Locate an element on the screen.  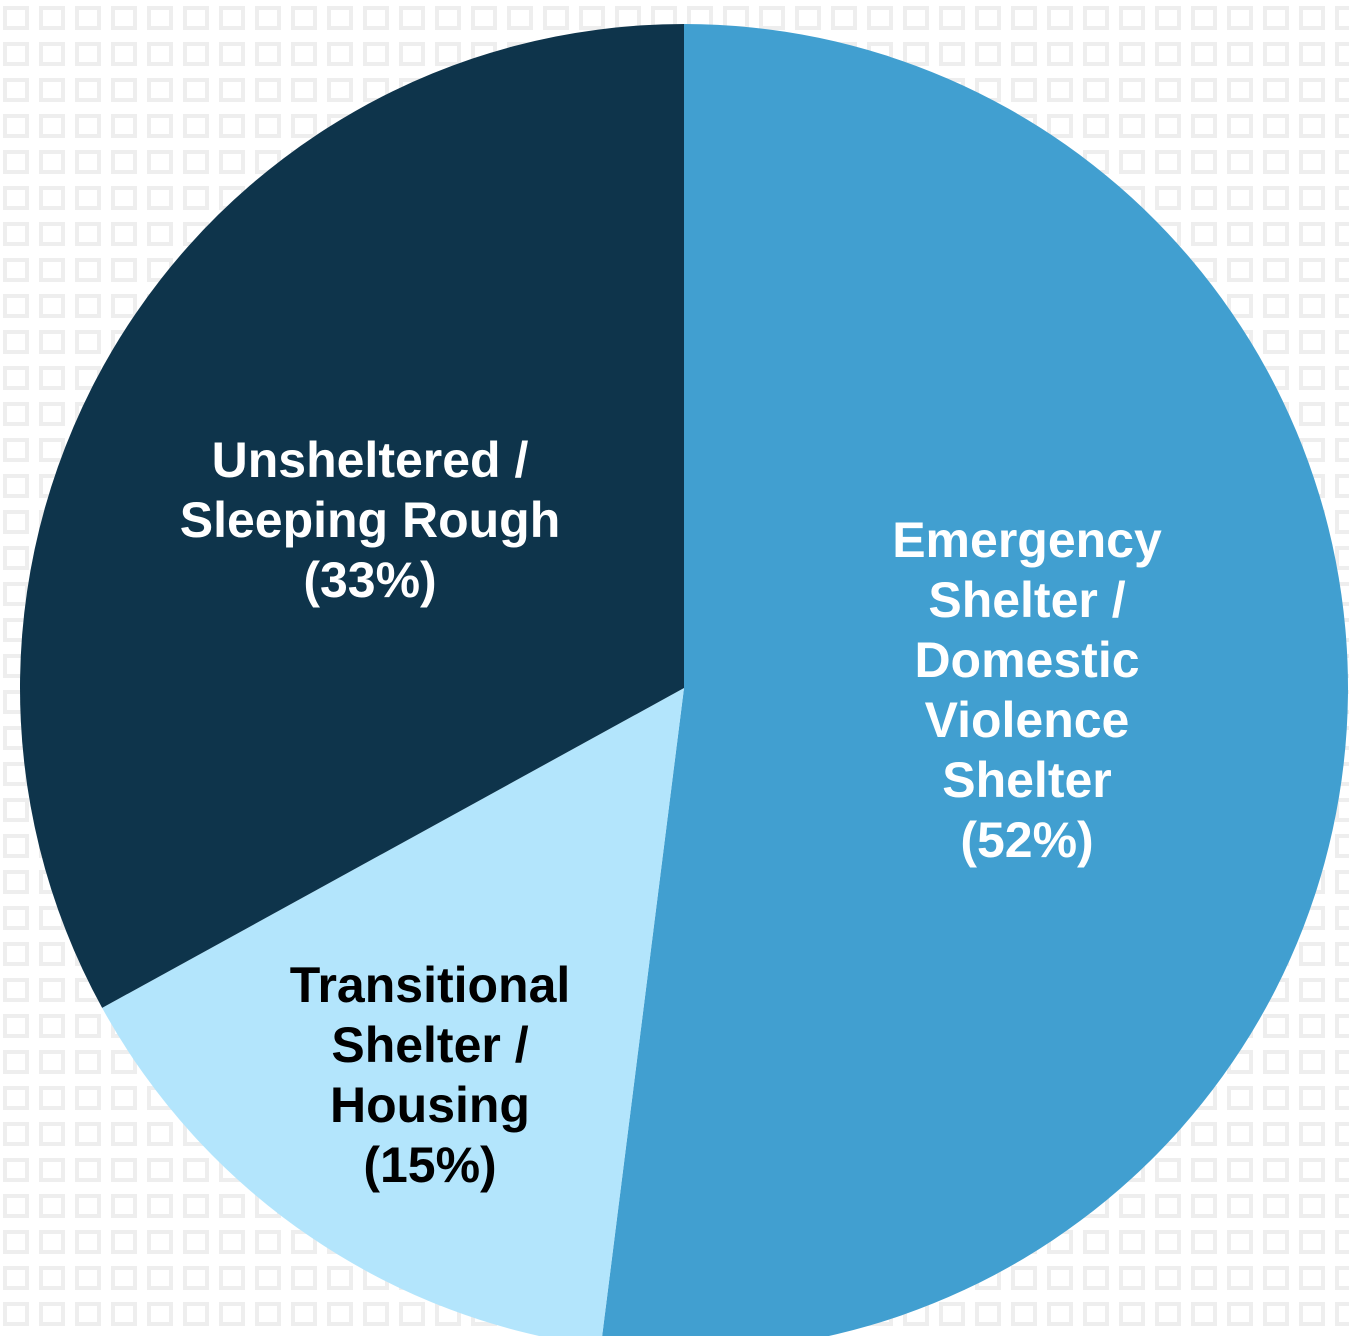
category-label: Unsheltered / Sleeping Rough is located at coordinates (370, 490).